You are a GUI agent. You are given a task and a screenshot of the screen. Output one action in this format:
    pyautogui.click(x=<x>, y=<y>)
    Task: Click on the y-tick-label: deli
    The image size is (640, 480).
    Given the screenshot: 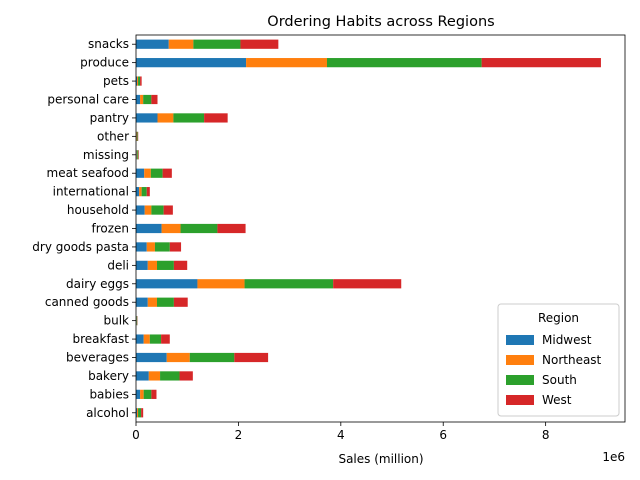 What is the action you would take?
    pyautogui.click(x=118, y=265)
    